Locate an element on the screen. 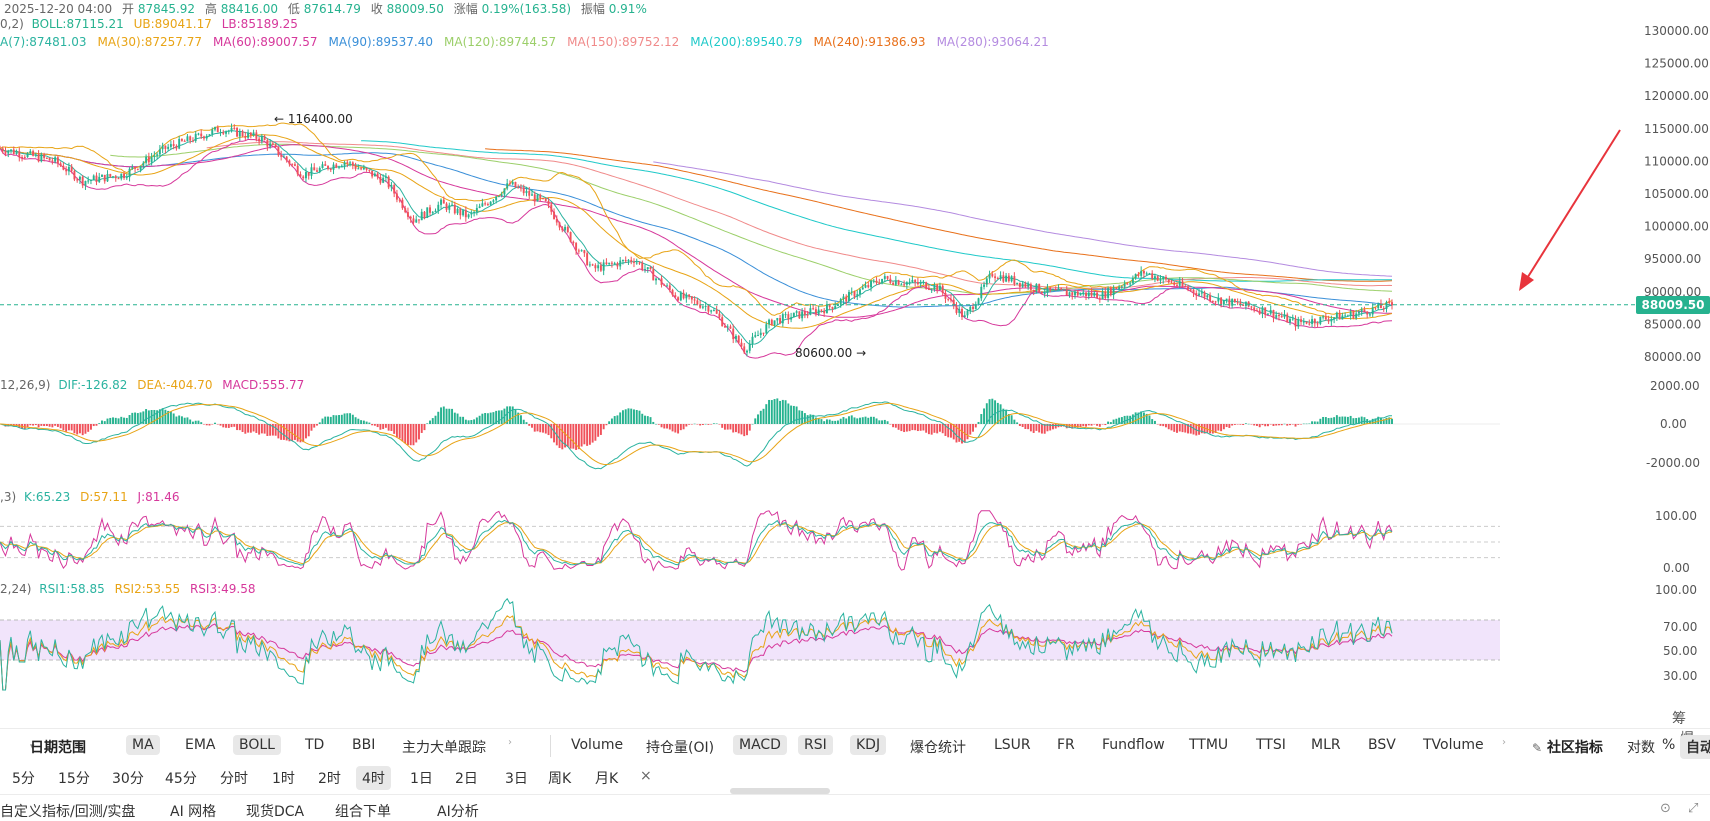  interval-1: 15分 is located at coordinates (74, 779).